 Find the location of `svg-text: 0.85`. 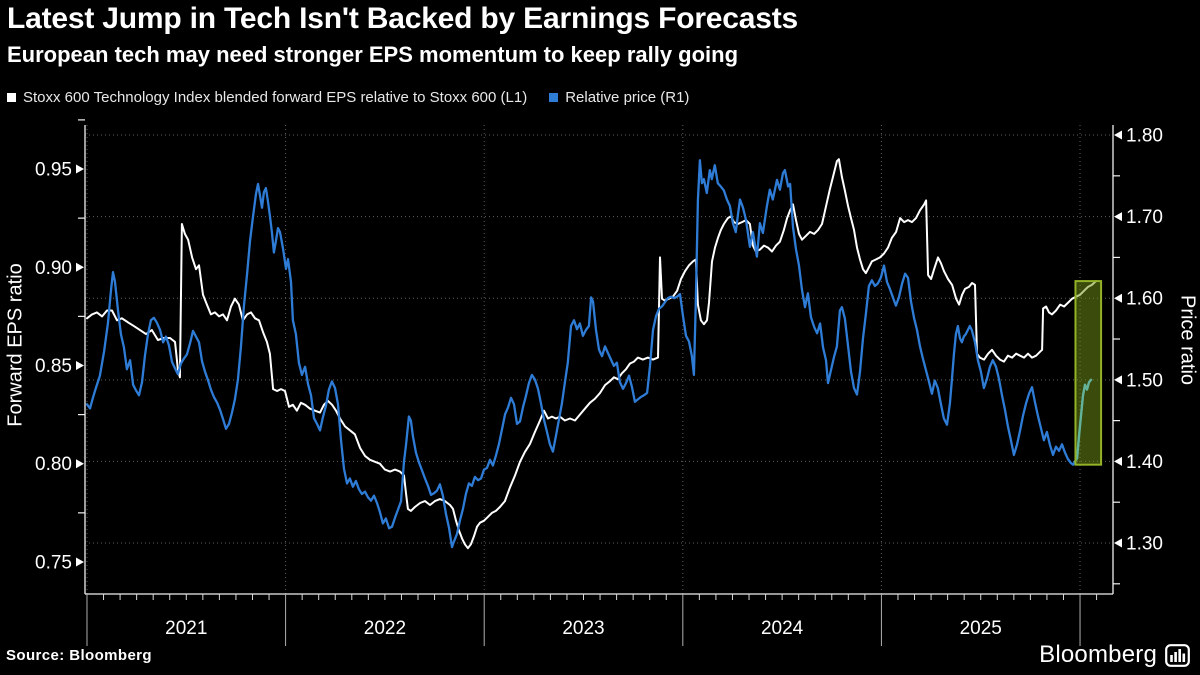

svg-text: 0.85 is located at coordinates (53, 366).